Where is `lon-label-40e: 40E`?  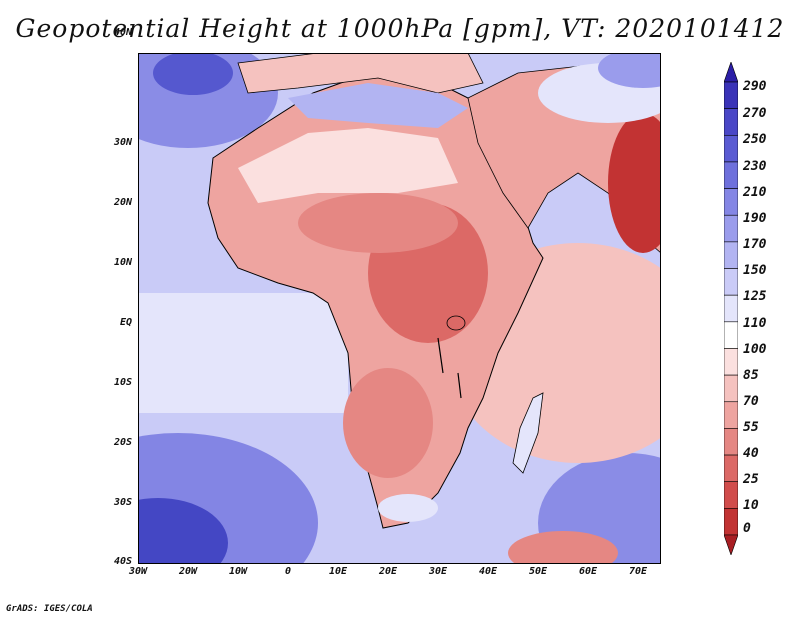 lon-label-40e: 40E is located at coordinates (488, 571).